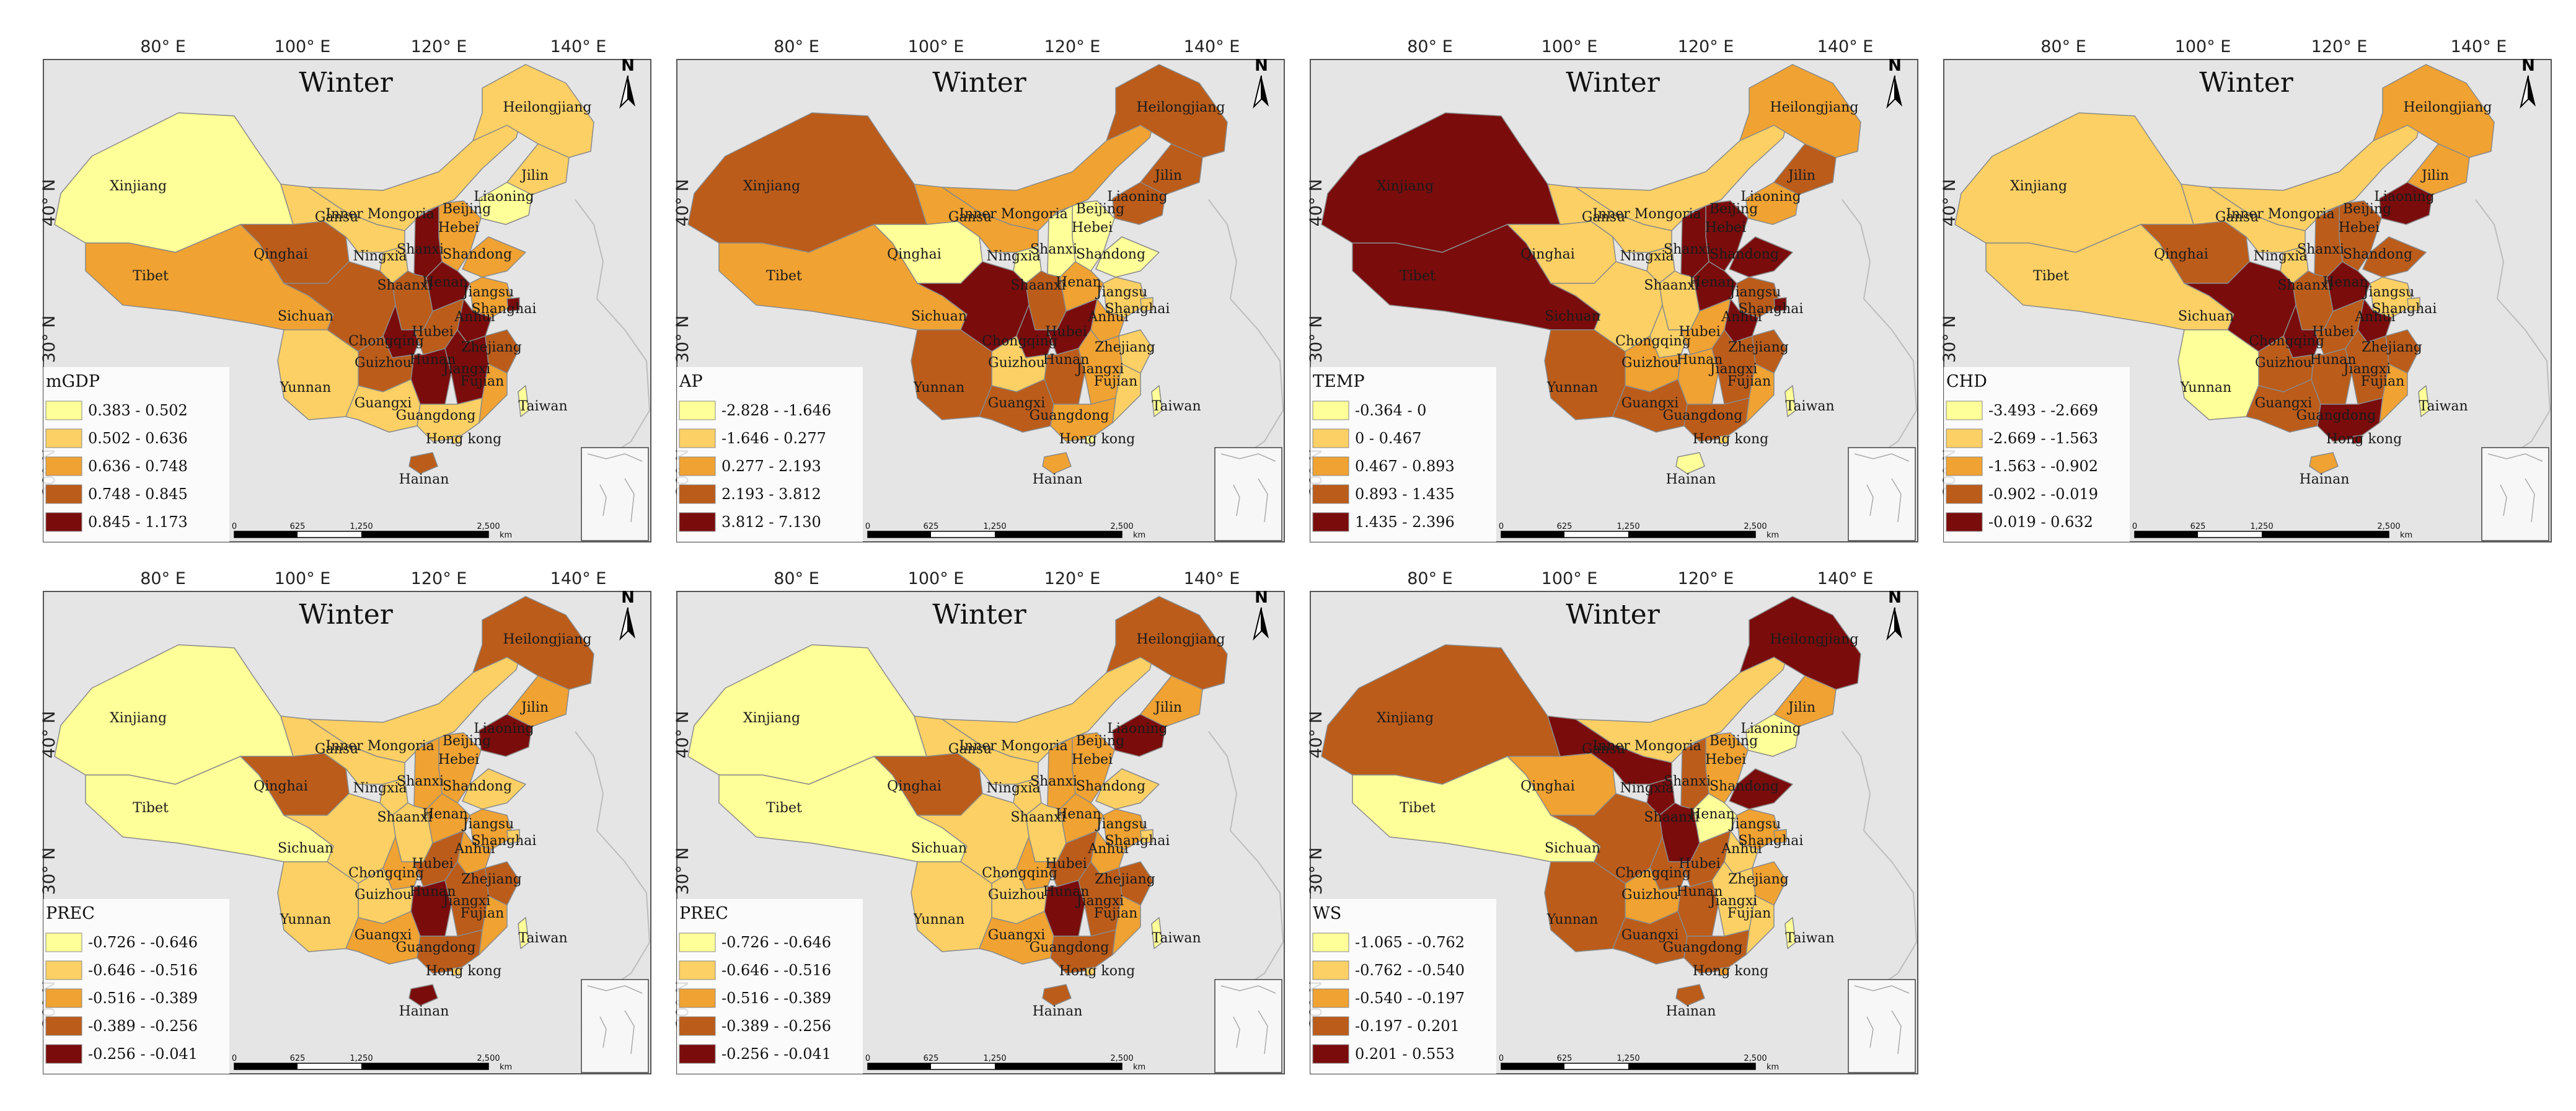 This screenshot has height=1111, width=2576. What do you see at coordinates (303, 578) in the screenshot?
I see `longitude-label: 100° E` at bounding box center [303, 578].